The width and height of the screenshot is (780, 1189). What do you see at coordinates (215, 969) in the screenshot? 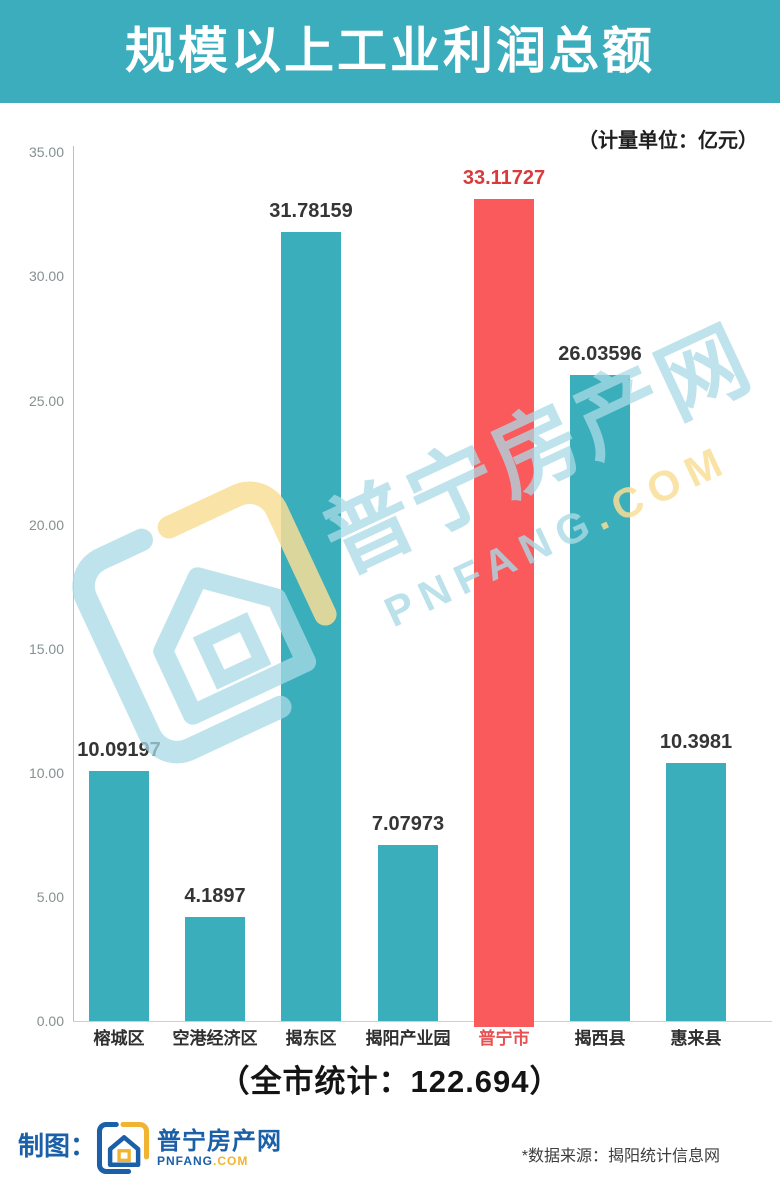
I see `bar-空港经济区` at bounding box center [215, 969].